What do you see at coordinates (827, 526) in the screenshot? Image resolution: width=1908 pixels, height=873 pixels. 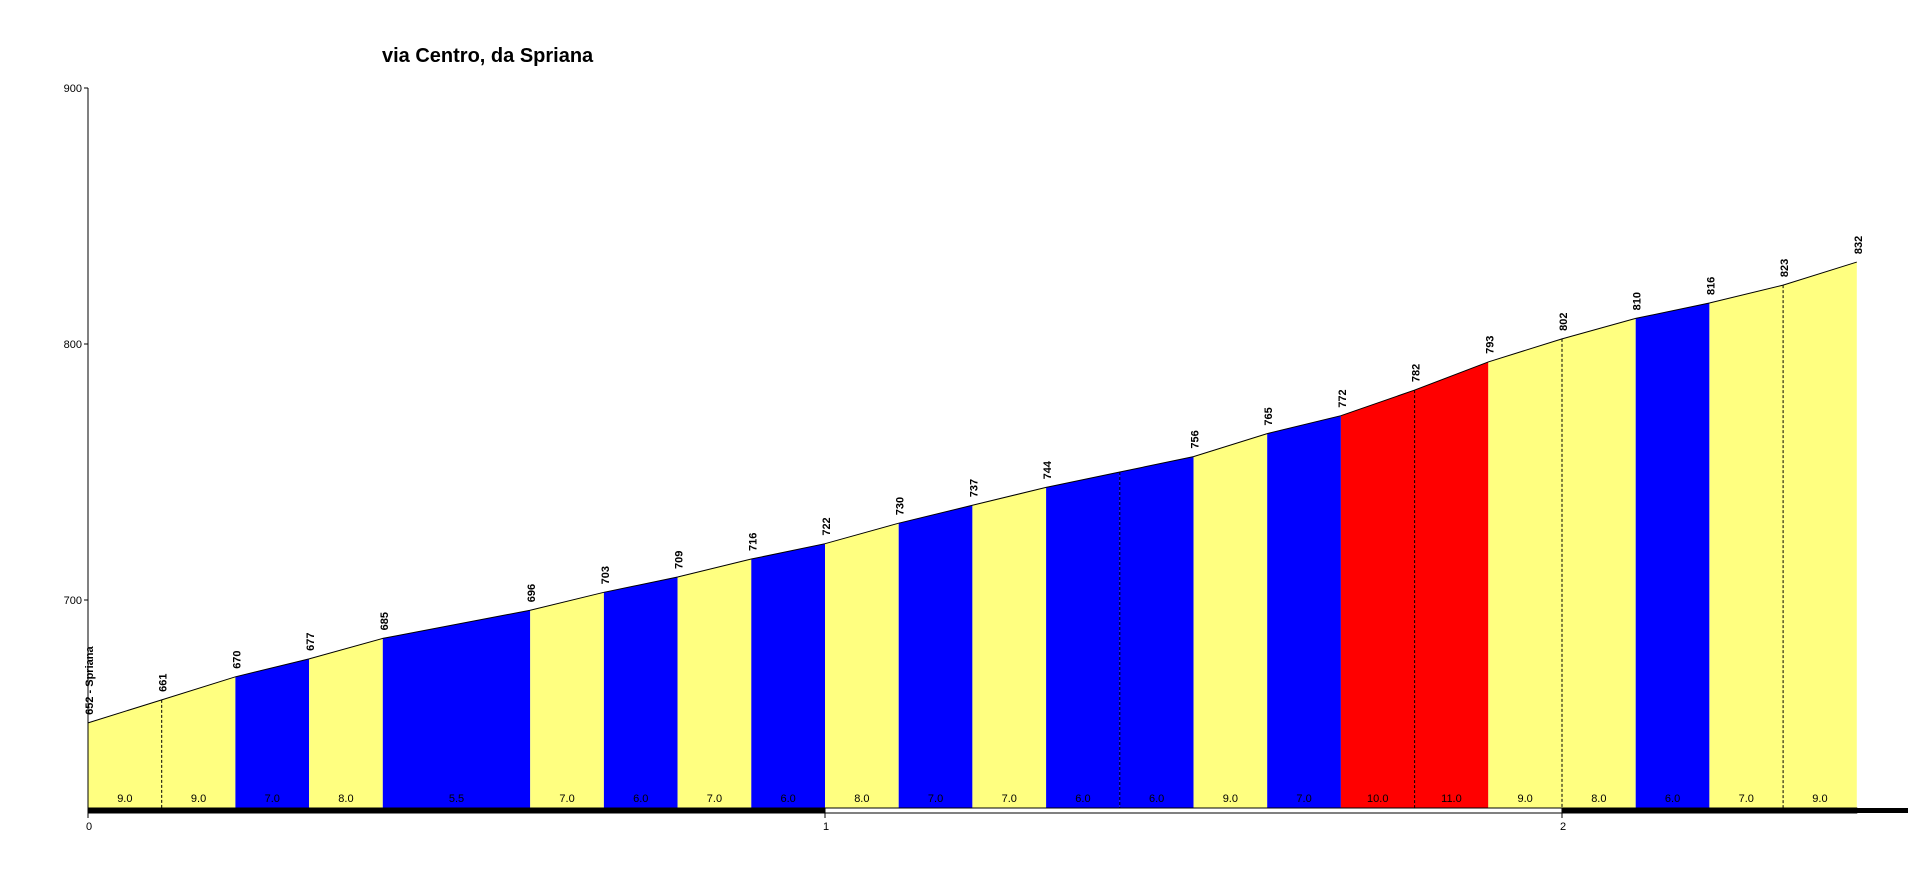 I see `elevation-label: 722` at bounding box center [827, 526].